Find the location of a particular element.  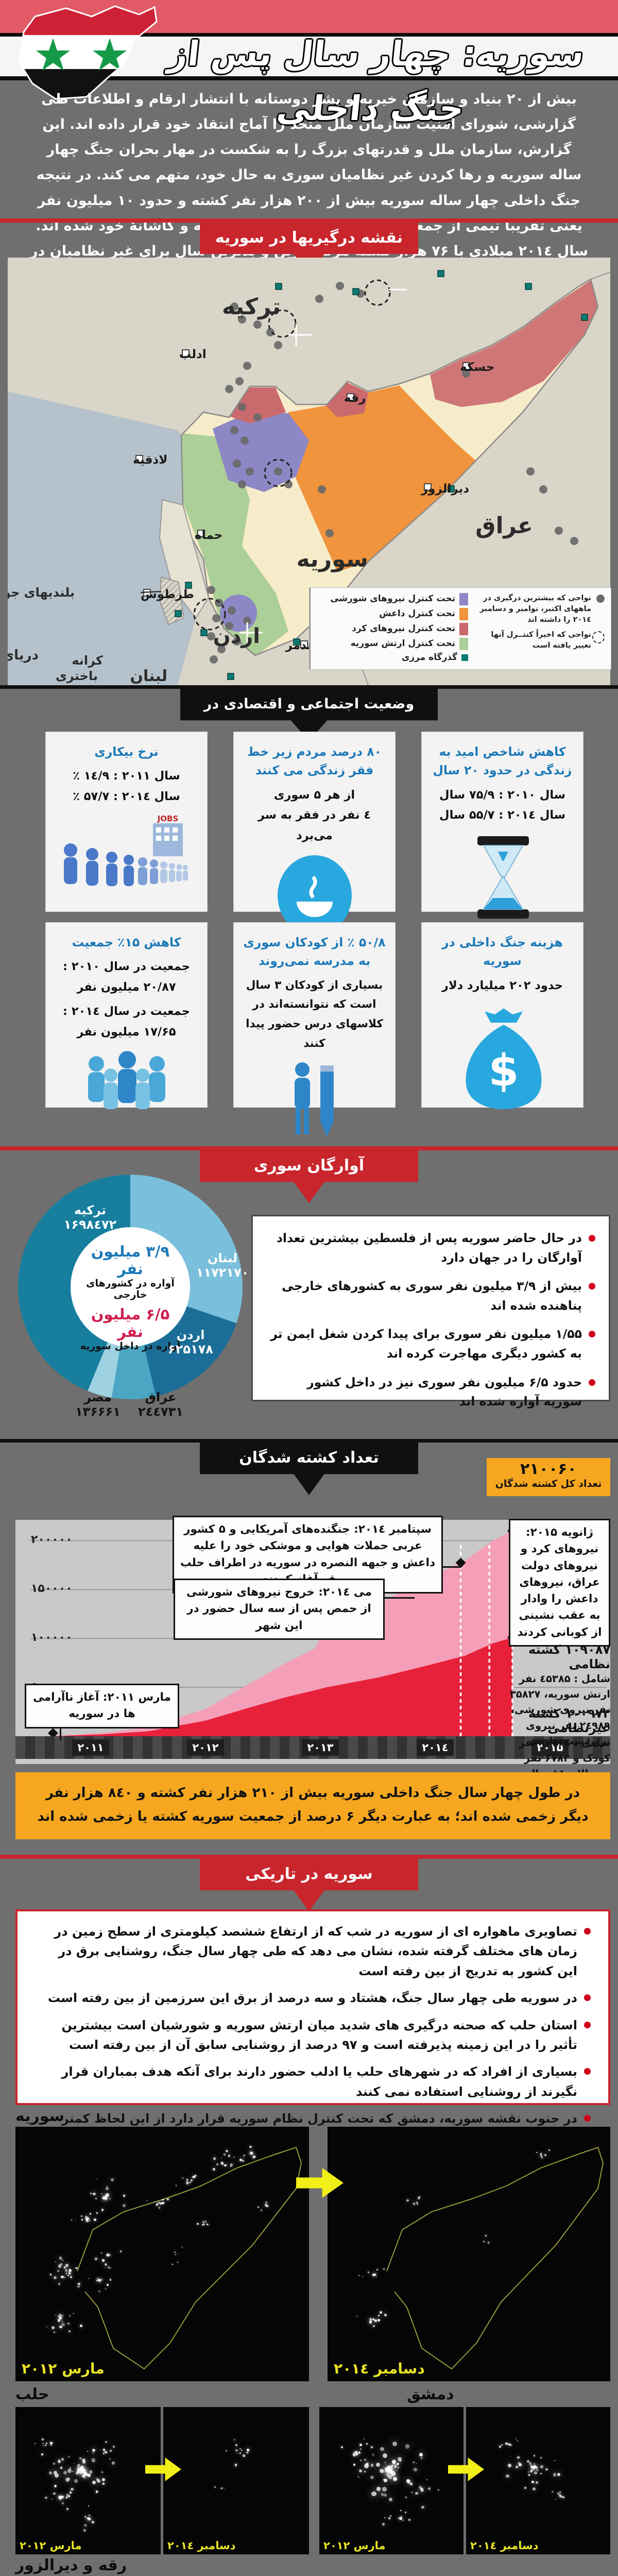

country-label-syria: سوریه is located at coordinates (332, 559).